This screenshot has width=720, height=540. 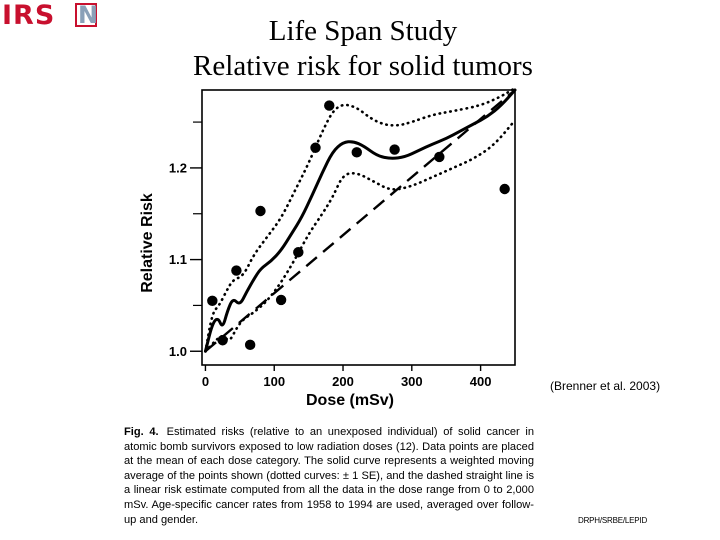 I want to click on x-tick-label: 0, so click(x=205, y=381).